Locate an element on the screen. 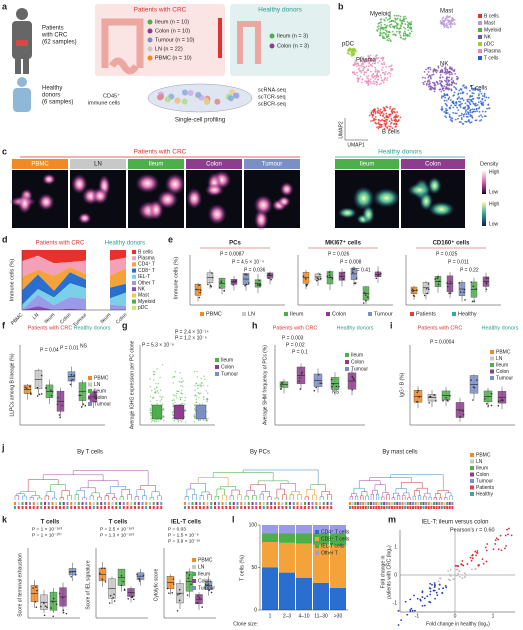 Image resolution: width=523 pixels, height=630 pixels. panel-label: m is located at coordinates (392, 519).